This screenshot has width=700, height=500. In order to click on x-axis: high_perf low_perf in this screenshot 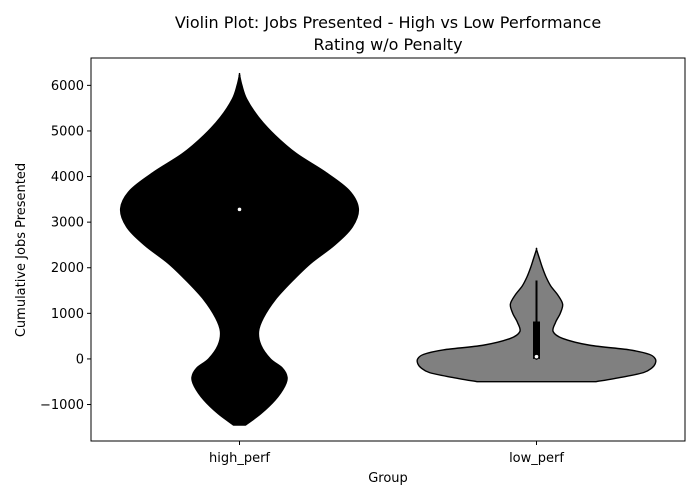, I will do `click(386, 453)`.